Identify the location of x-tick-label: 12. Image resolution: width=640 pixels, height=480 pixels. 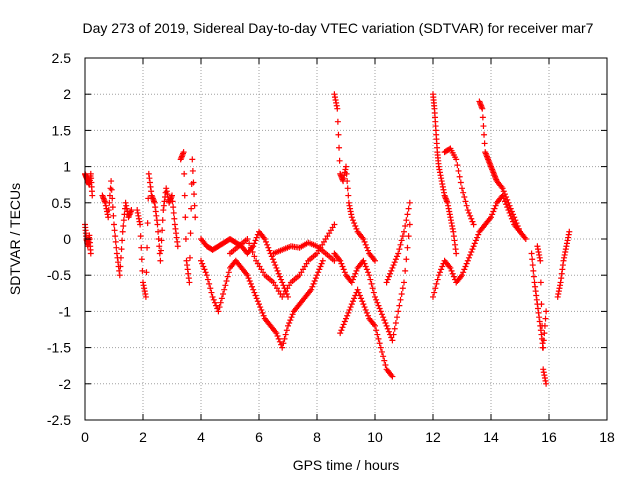
(433, 437).